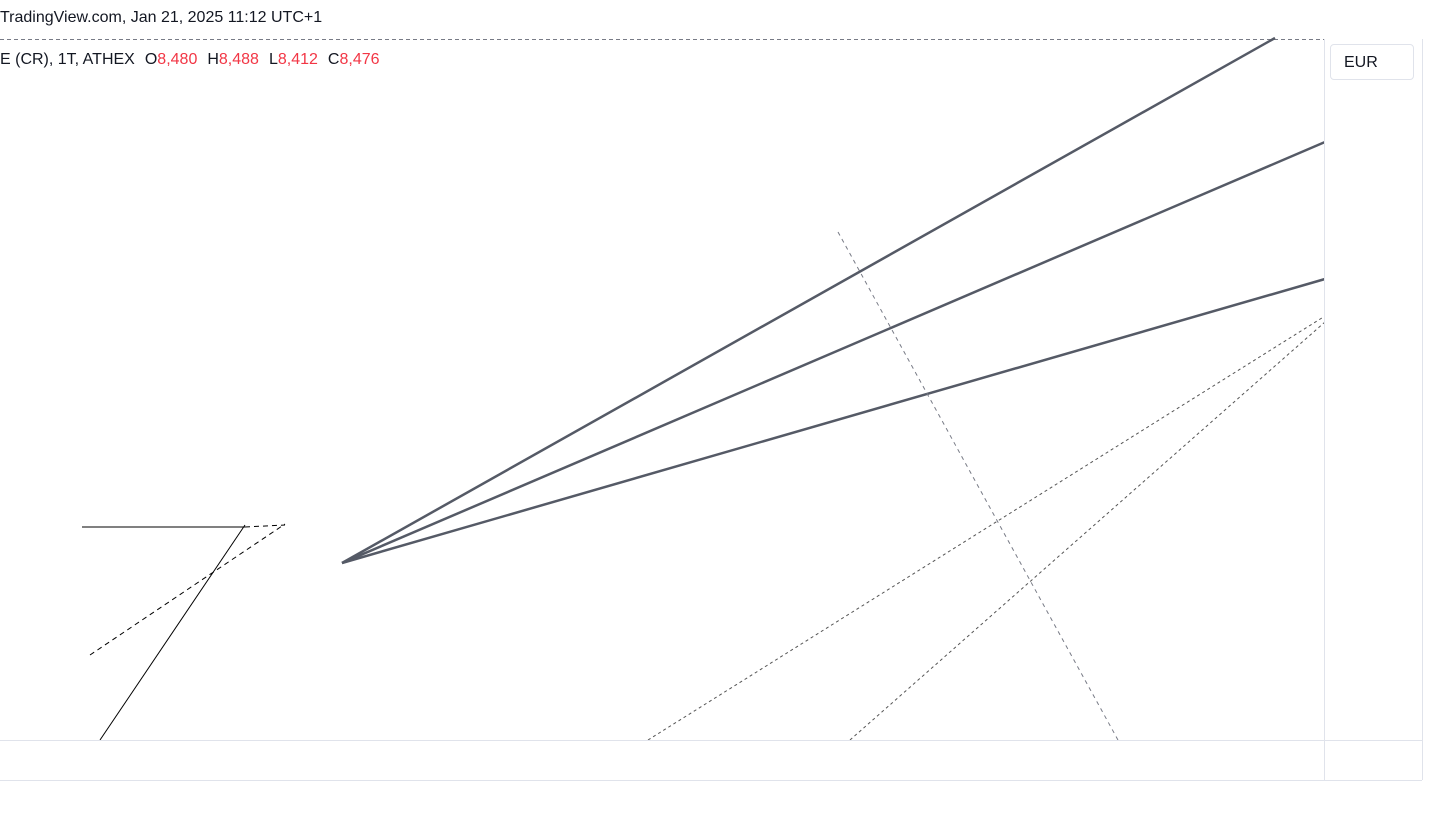  I want to click on dashed-line, so click(978, 486).